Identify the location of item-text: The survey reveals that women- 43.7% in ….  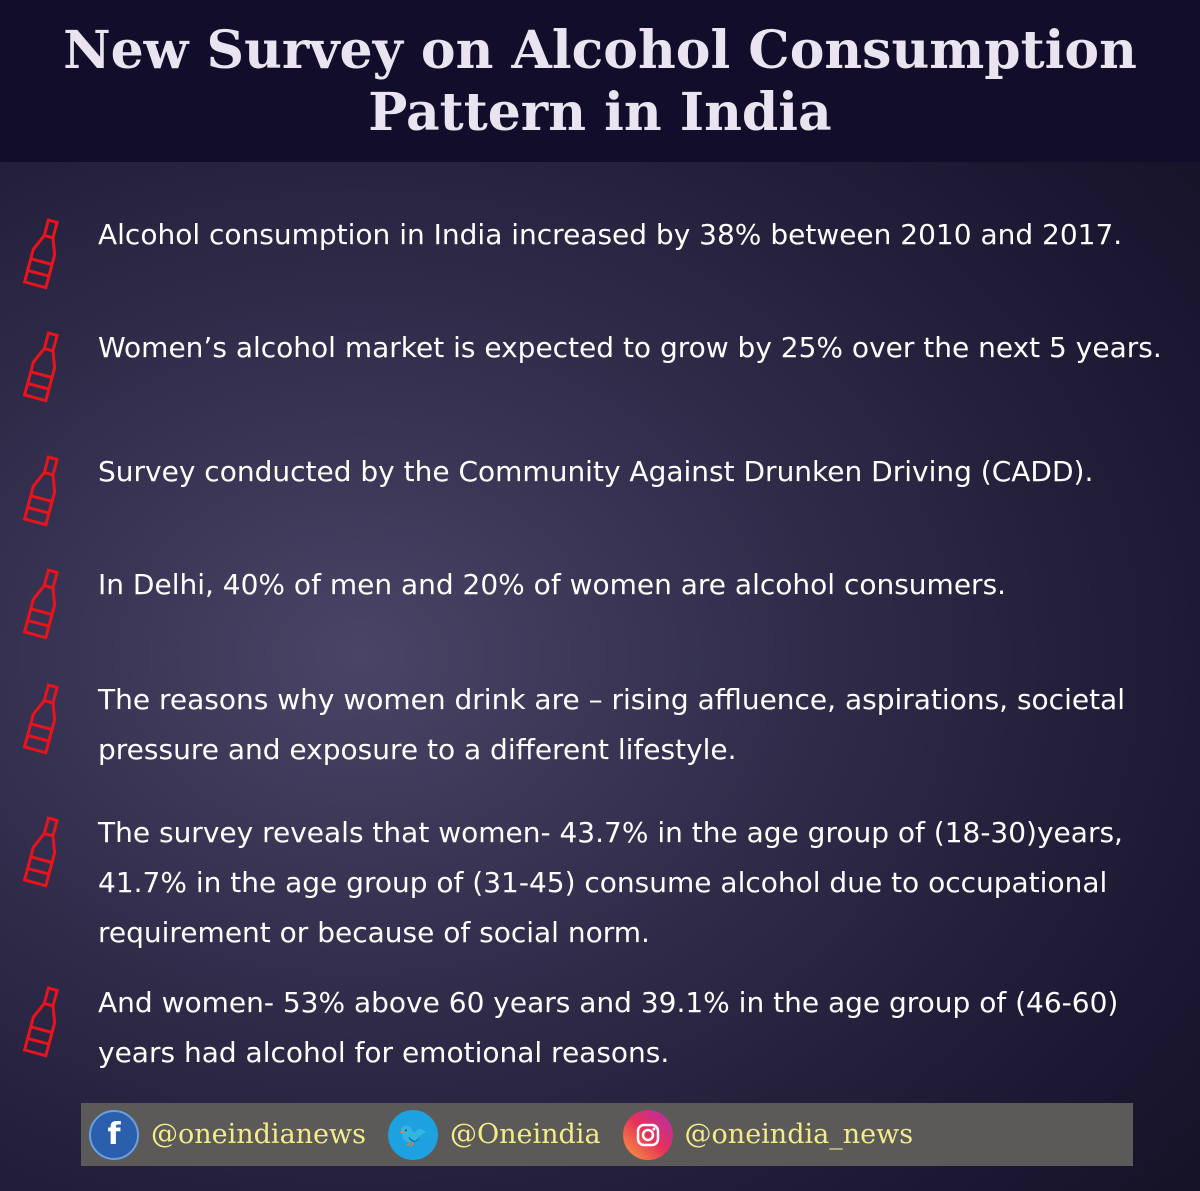
(610, 882).